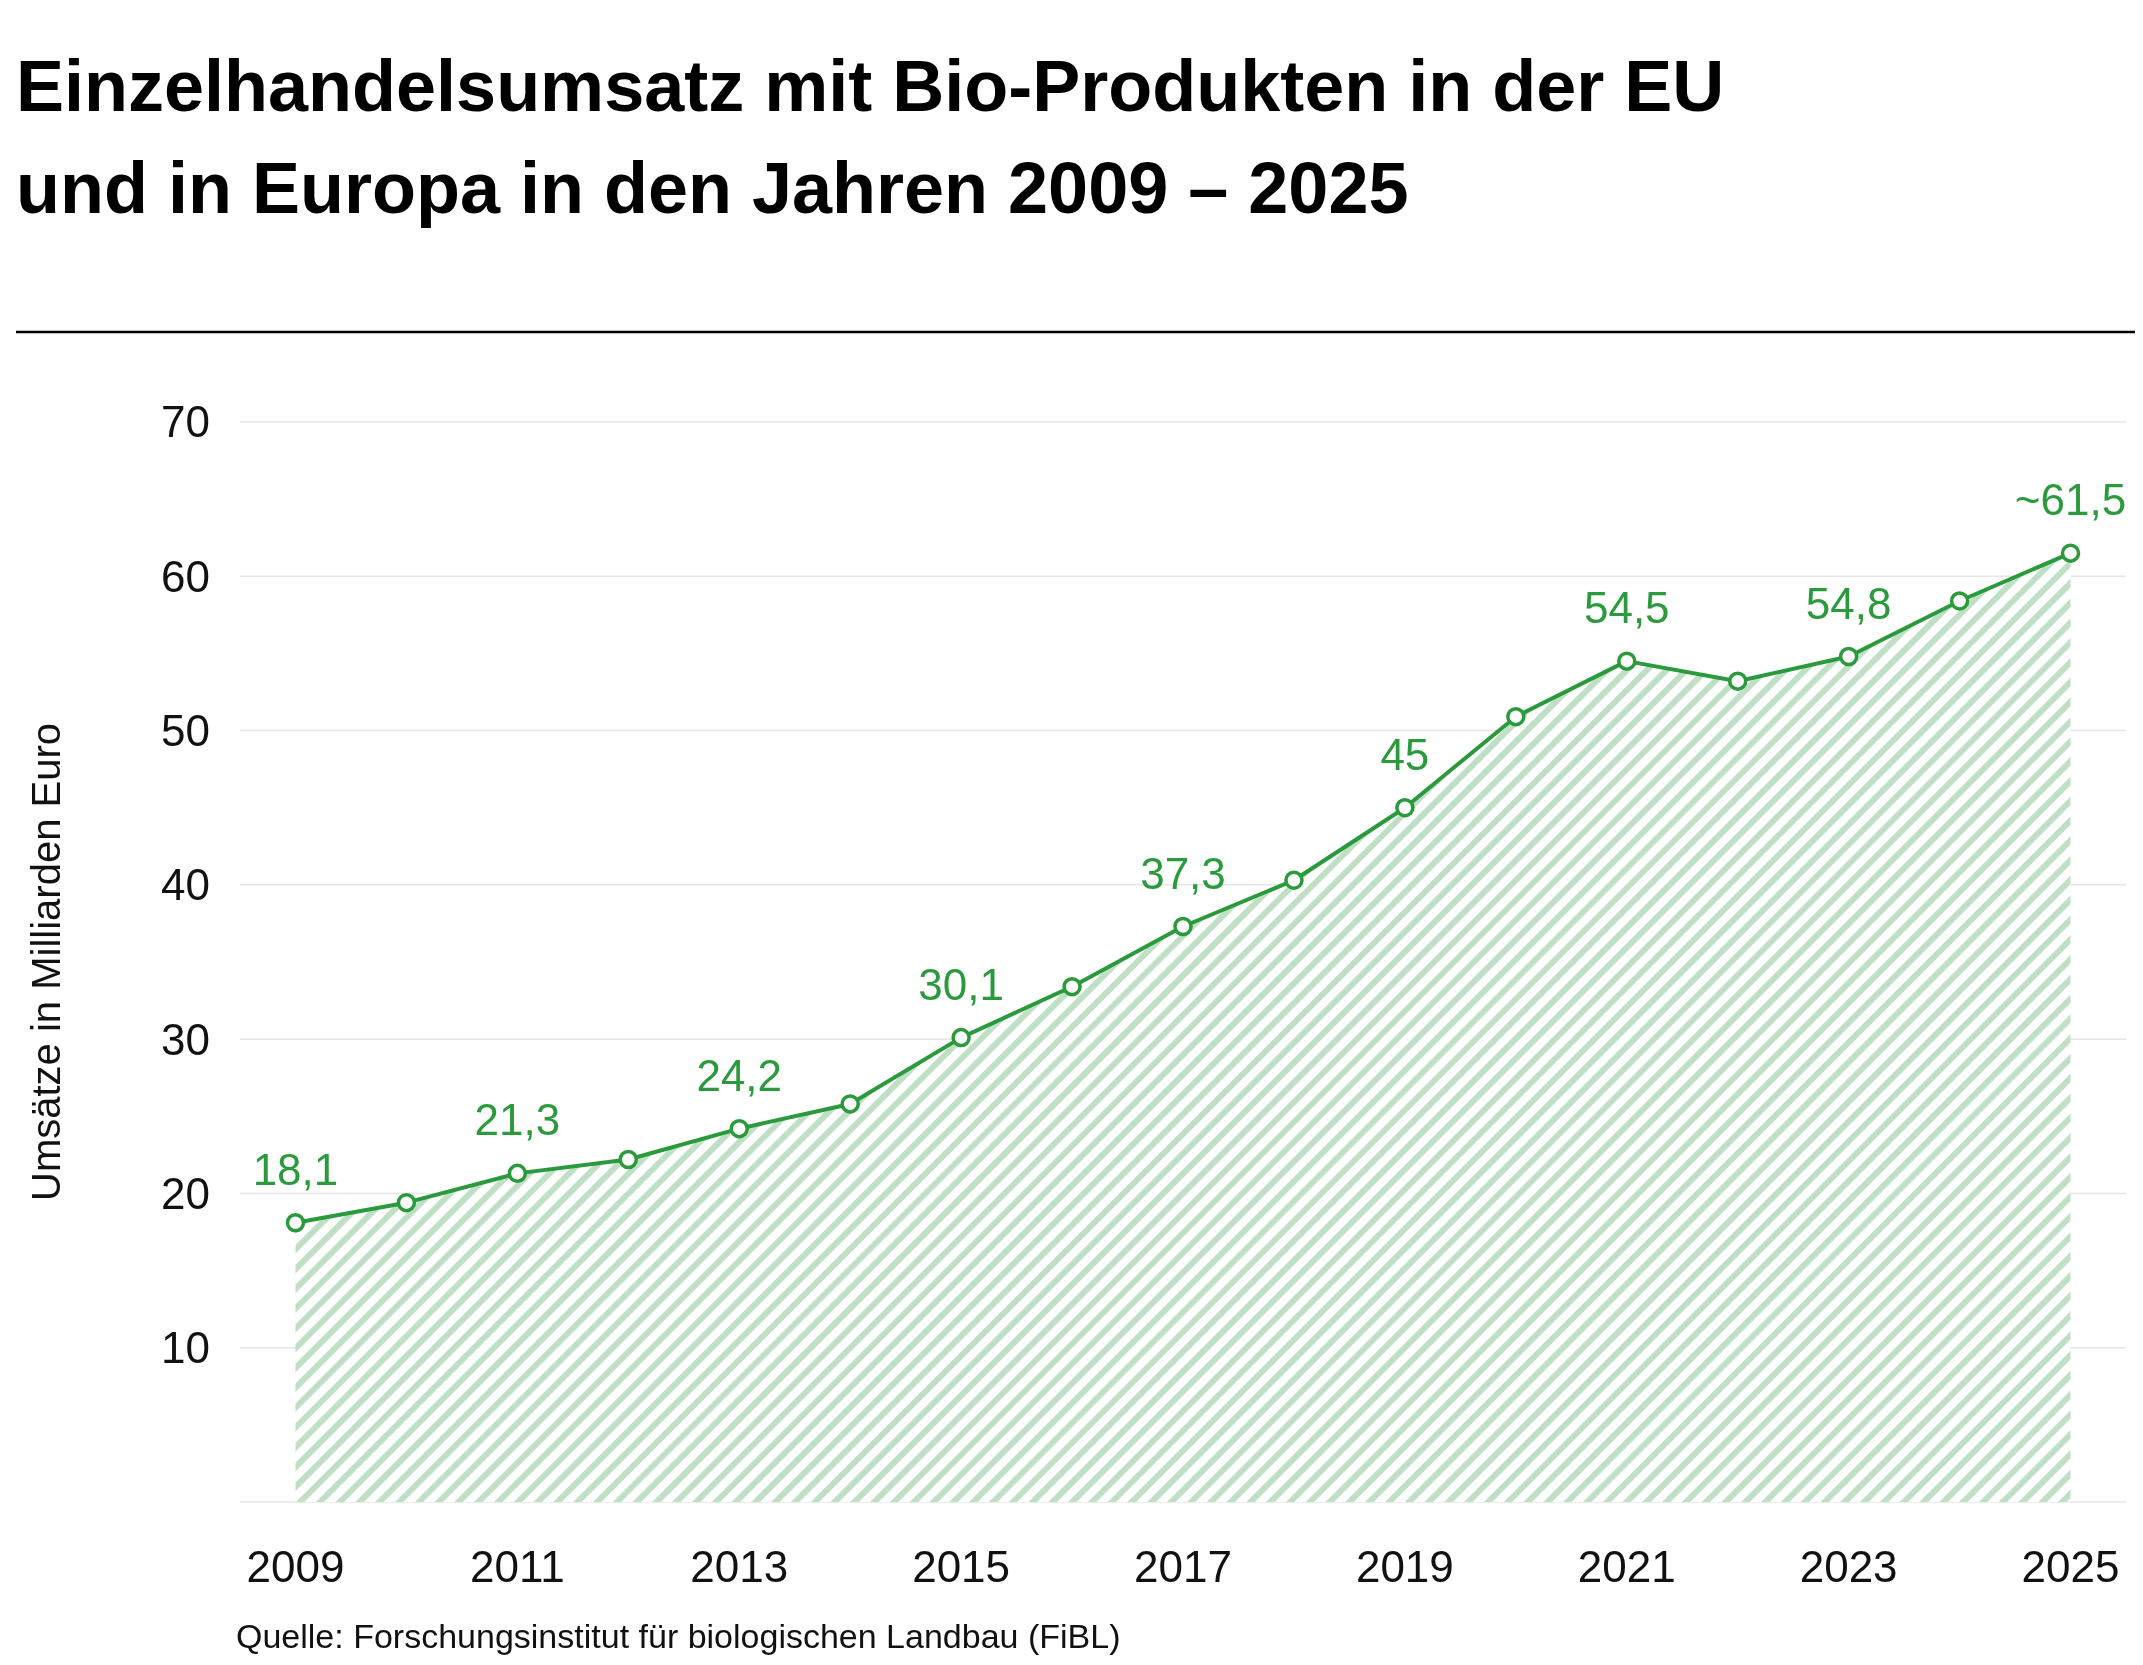 The width and height of the screenshot is (2143, 1665). I want to click on y-tick-label: 70, so click(185, 422).